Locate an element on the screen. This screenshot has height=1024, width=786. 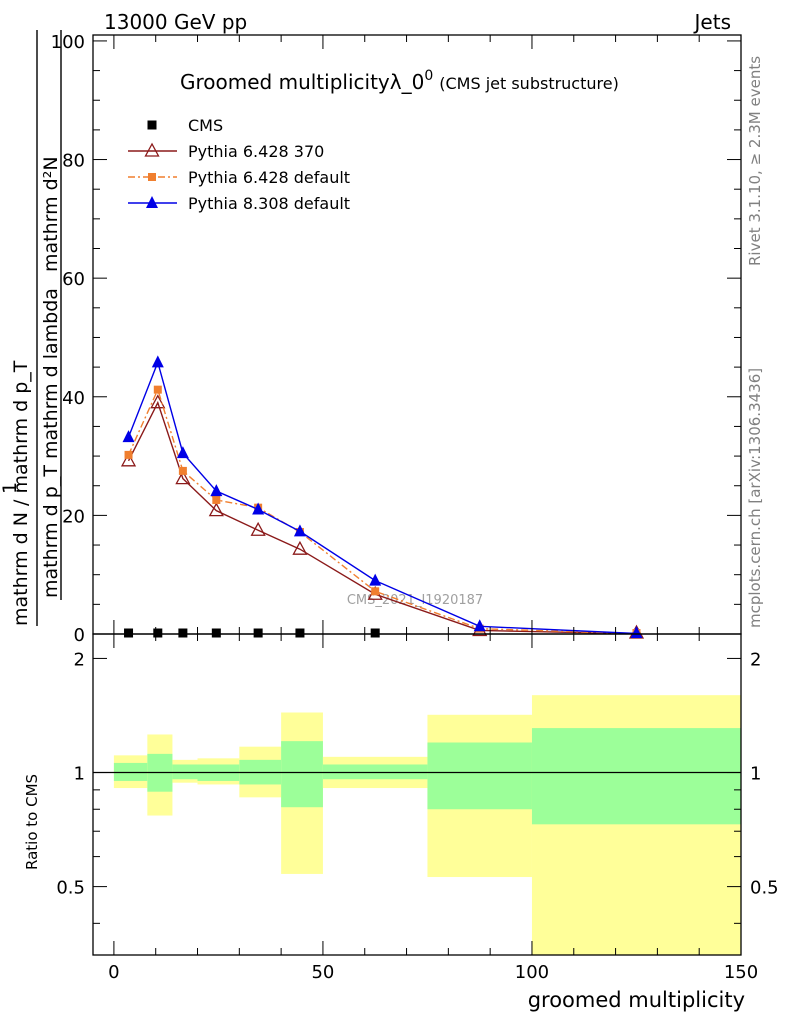
ylabel-numerator: mathrm d²N is located at coordinates (51, 214).